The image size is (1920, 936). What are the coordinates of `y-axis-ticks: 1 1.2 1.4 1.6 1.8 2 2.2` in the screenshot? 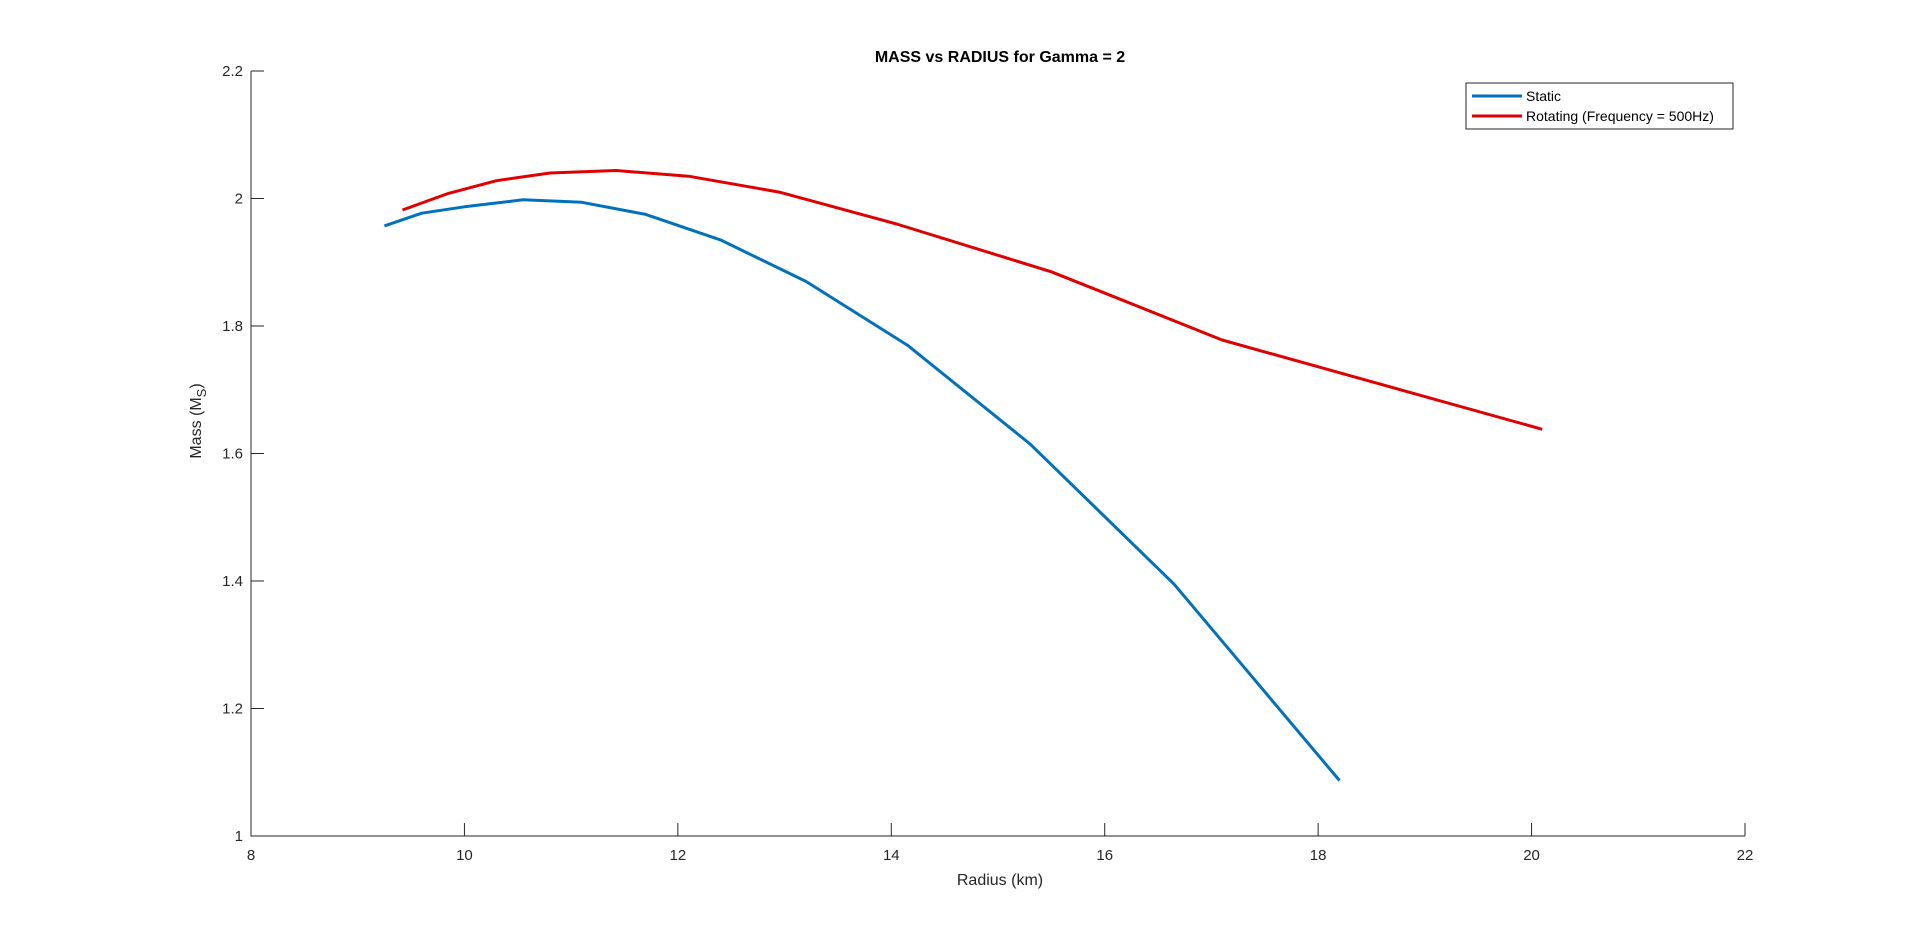 It's located at (243, 454).